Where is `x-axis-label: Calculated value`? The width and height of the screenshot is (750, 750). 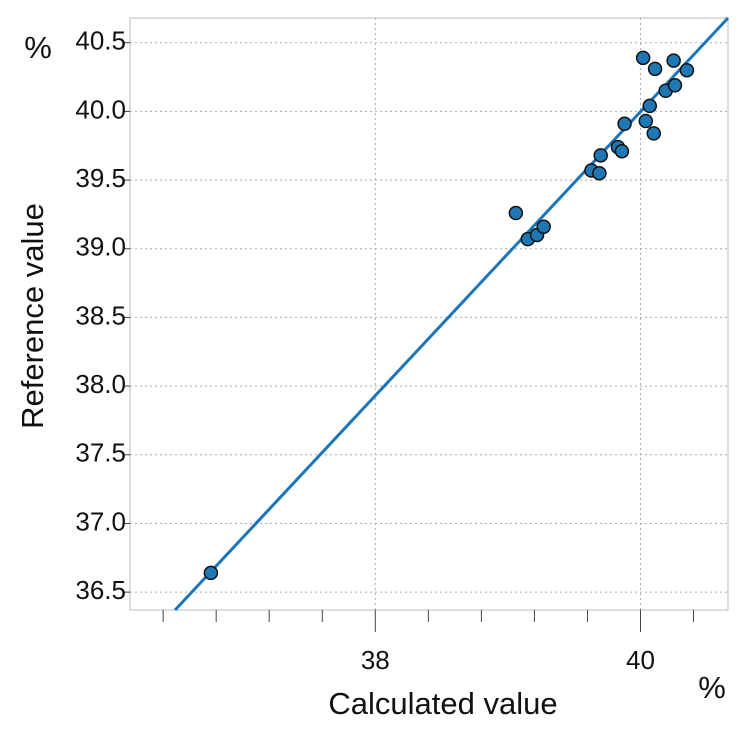
x-axis-label: Calculated value is located at coordinates (442, 703).